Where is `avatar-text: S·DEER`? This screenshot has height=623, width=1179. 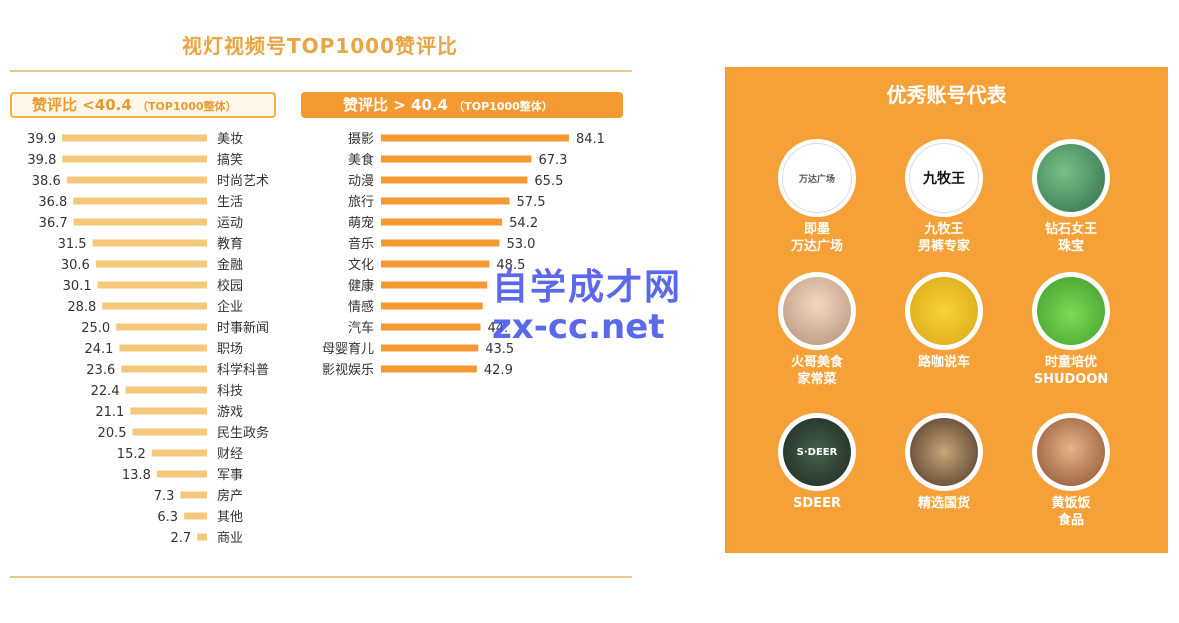
avatar-text: S·DEER is located at coordinates (817, 452).